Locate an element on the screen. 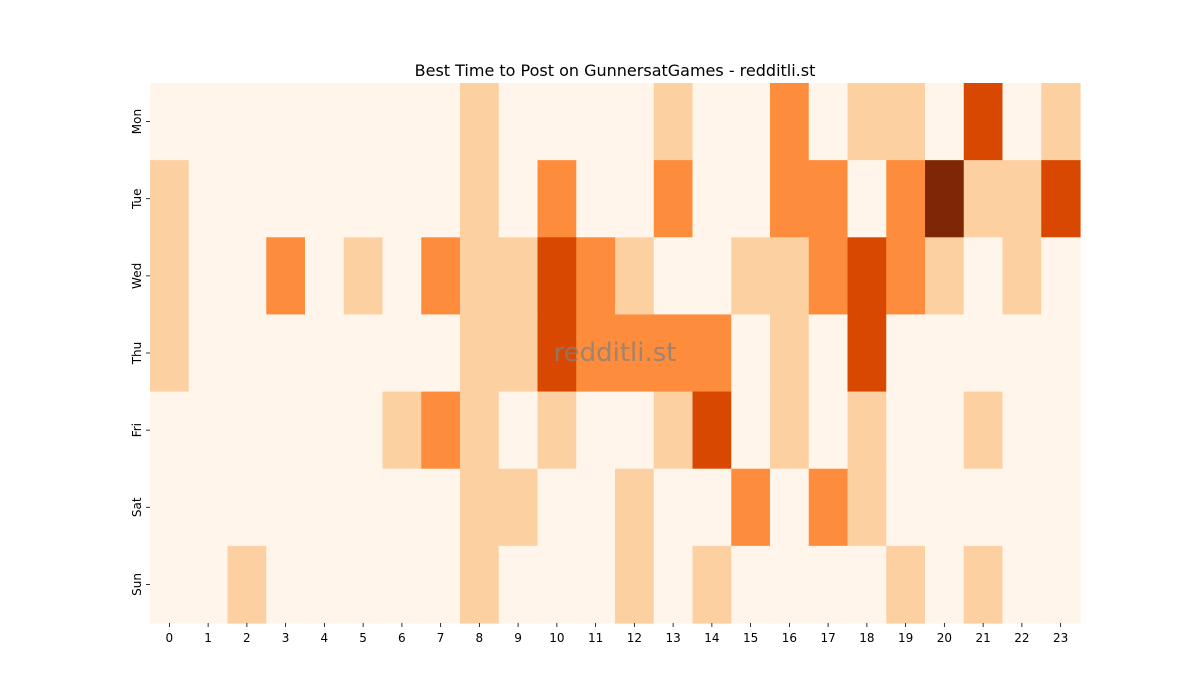 This screenshot has width=1200, height=700. x-tick-label: 3 is located at coordinates (286, 638).